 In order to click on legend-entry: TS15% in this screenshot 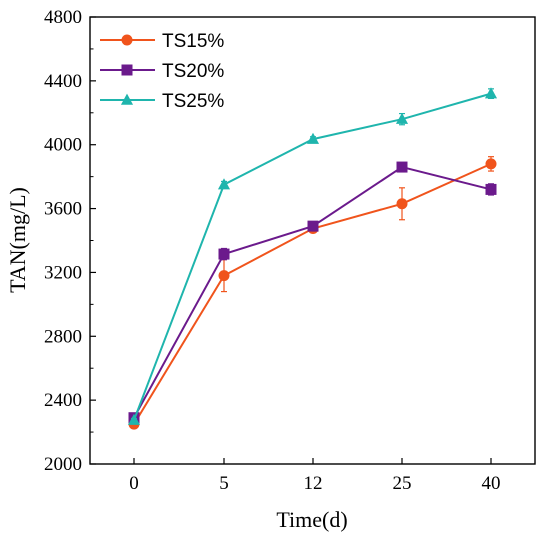, I will do `click(162, 41)`.